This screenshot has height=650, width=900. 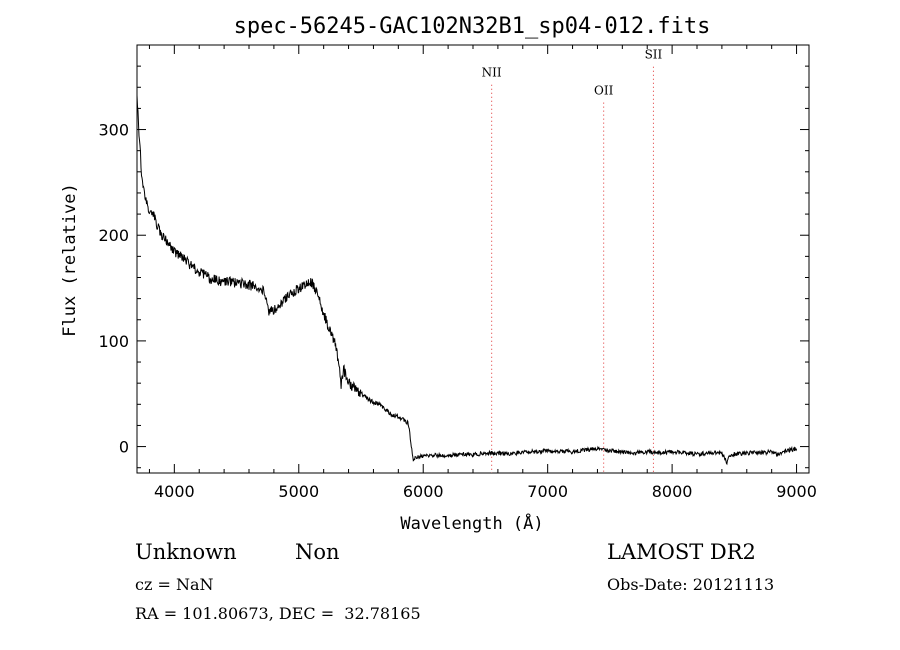 What do you see at coordinates (317, 552) in the screenshot?
I see `spectral-subclass: Non` at bounding box center [317, 552].